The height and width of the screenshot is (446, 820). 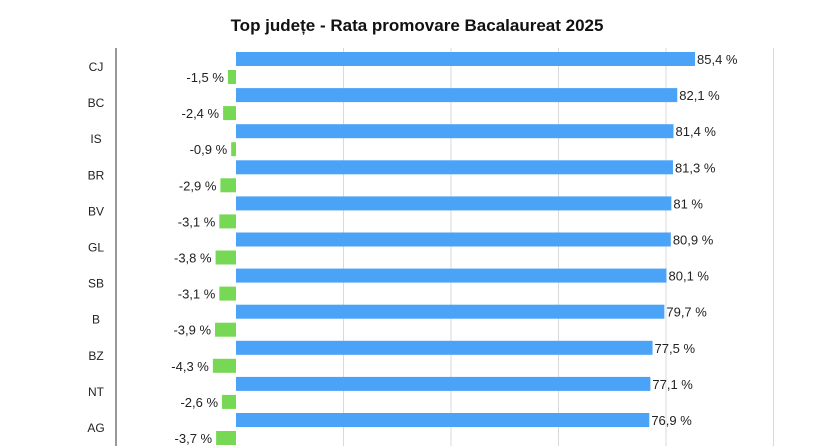 What do you see at coordinates (689, 276) in the screenshot?
I see `data-label-pass-rate: 80,1 %` at bounding box center [689, 276].